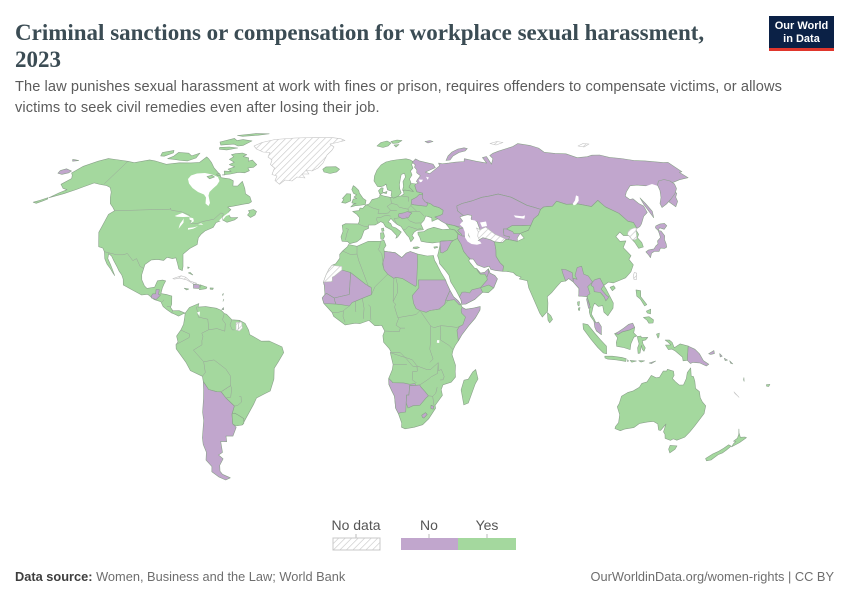 The width and height of the screenshot is (850, 600). What do you see at coordinates (355, 525) in the screenshot?
I see `svg-text: No data` at bounding box center [355, 525].